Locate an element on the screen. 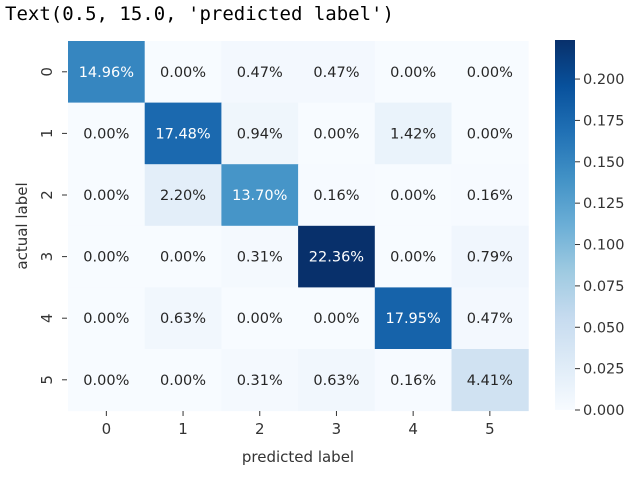 The image size is (644, 478). colorbar-tick-label: 0.050 is located at coordinates (604, 328).